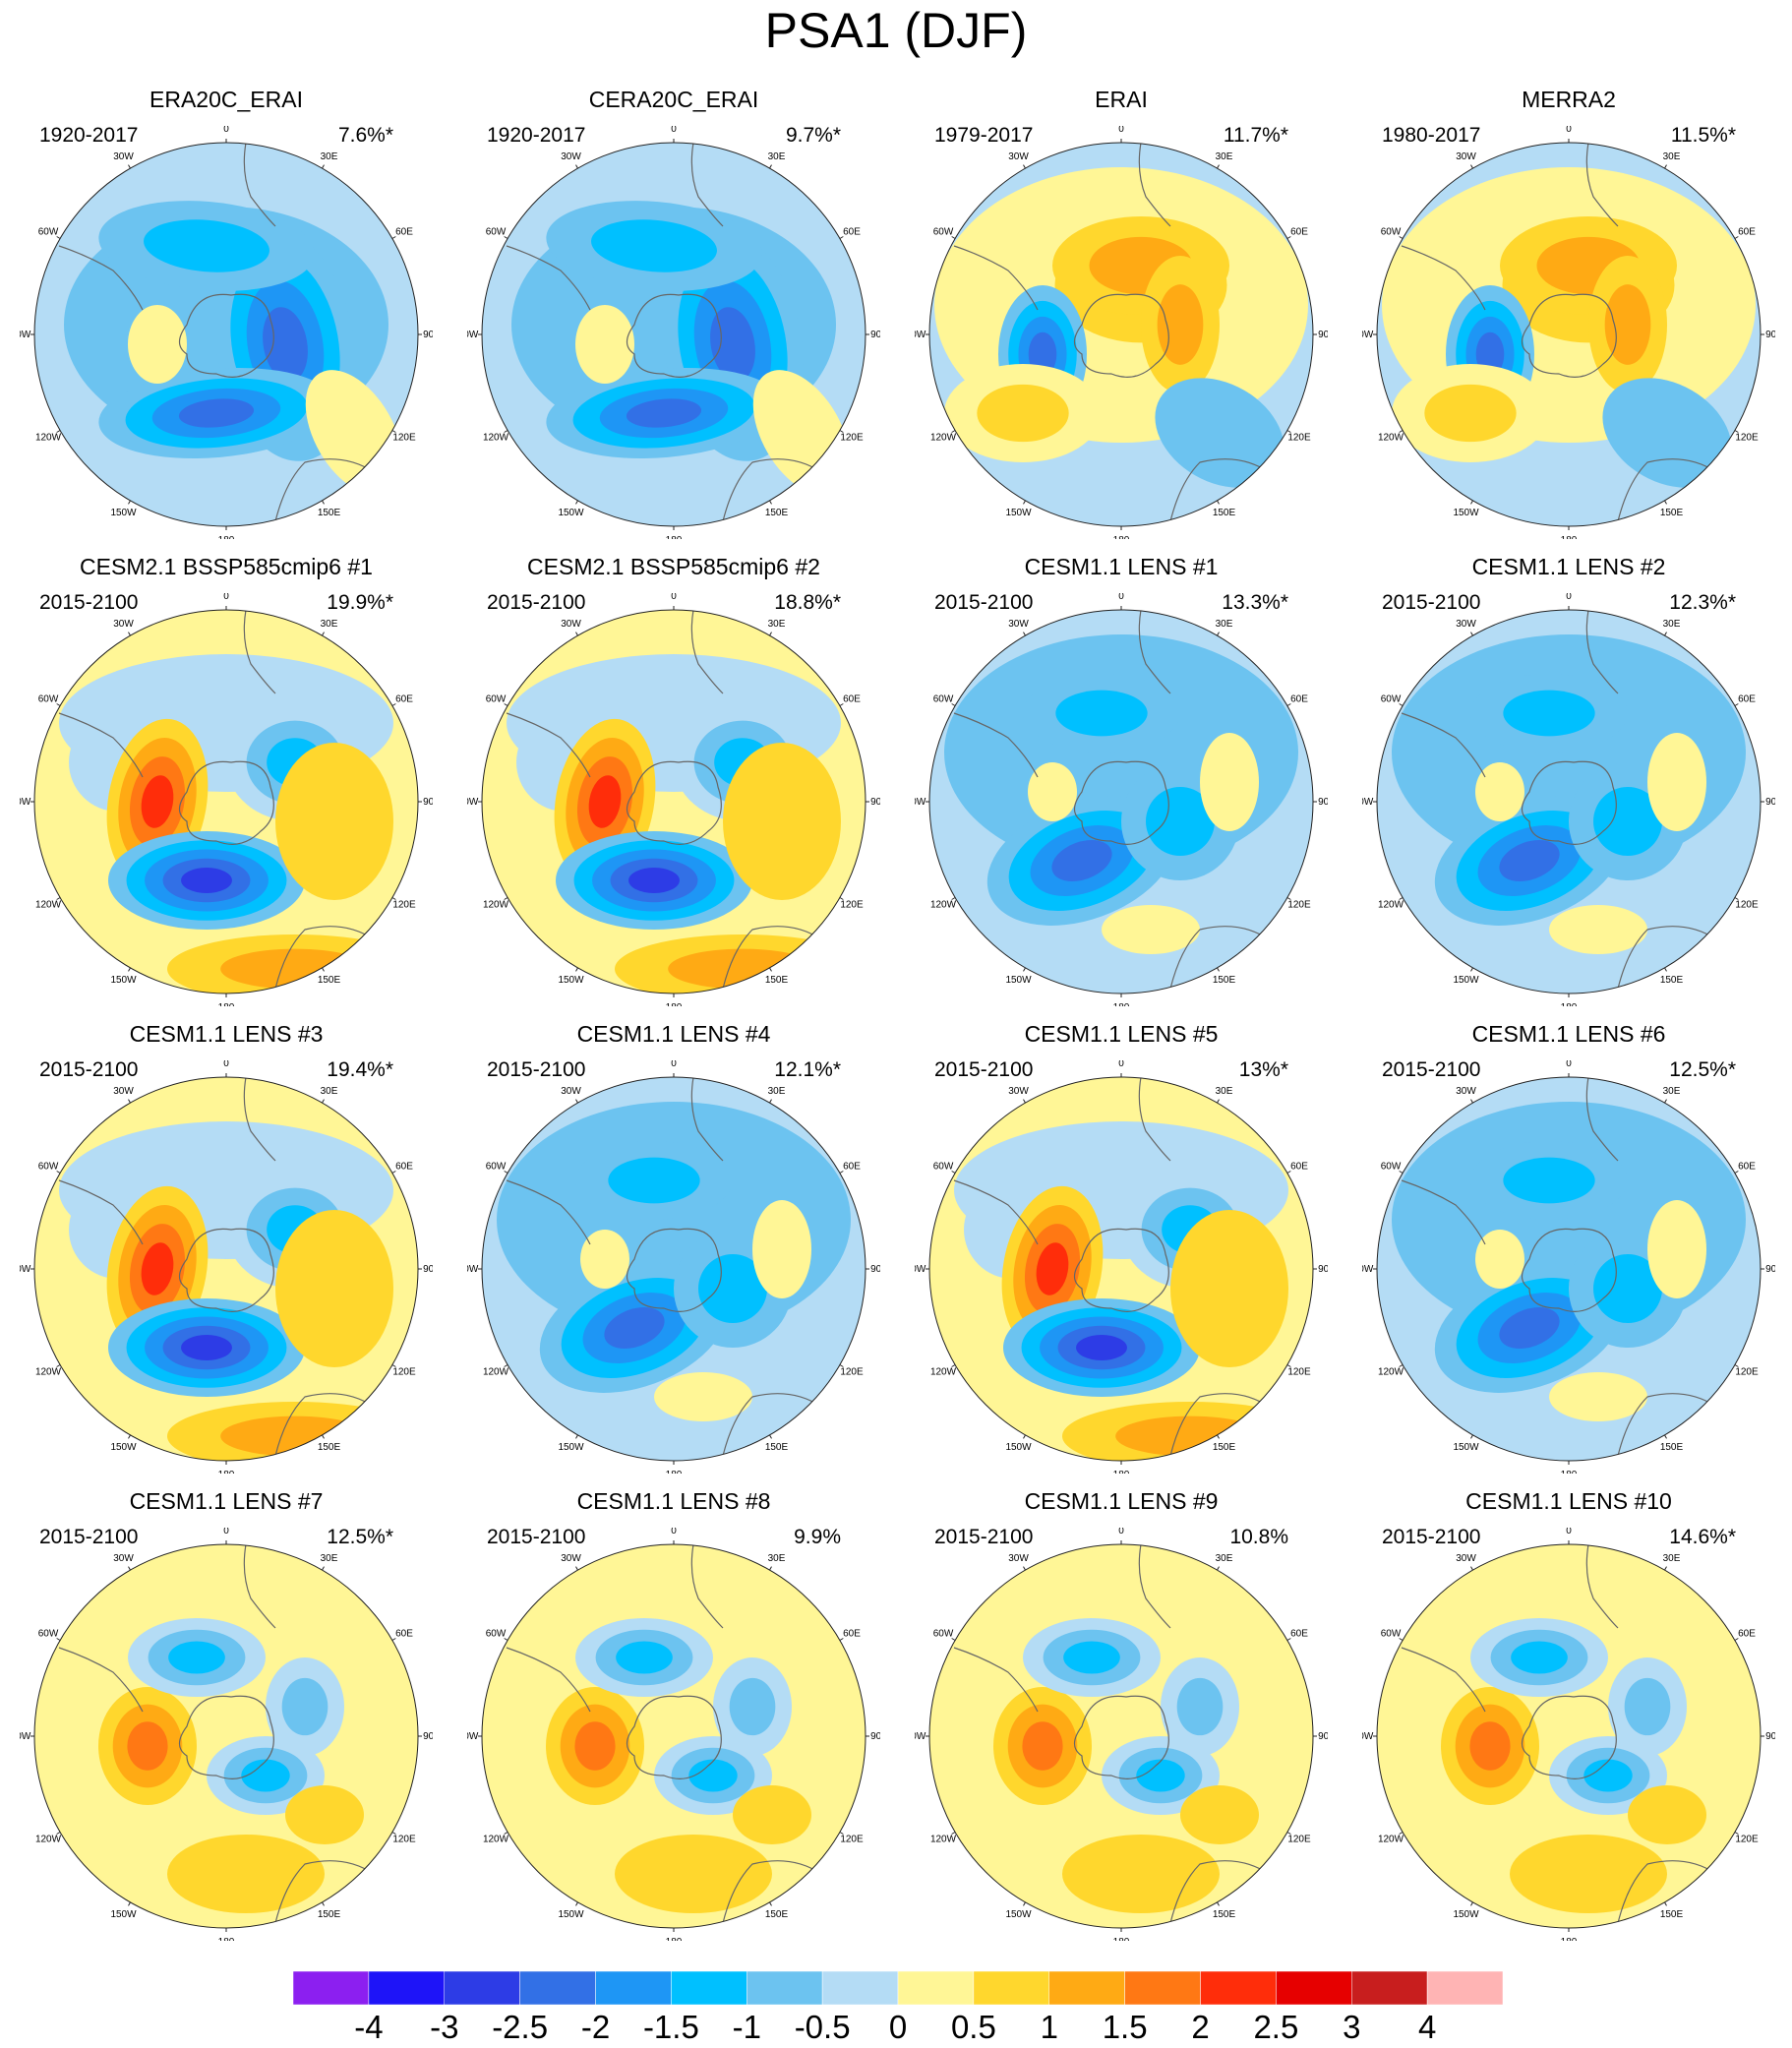  What do you see at coordinates (48, 1372) in the screenshot?
I see `longitude-label: 120W` at bounding box center [48, 1372].